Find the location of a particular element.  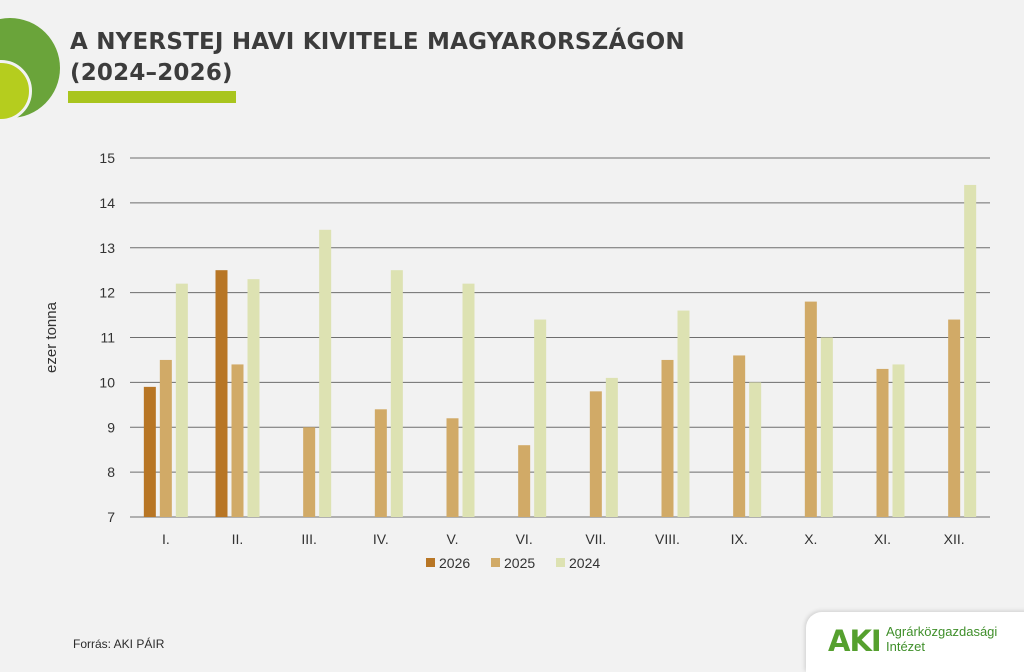

x-tick-label: V. is located at coordinates (453, 539).